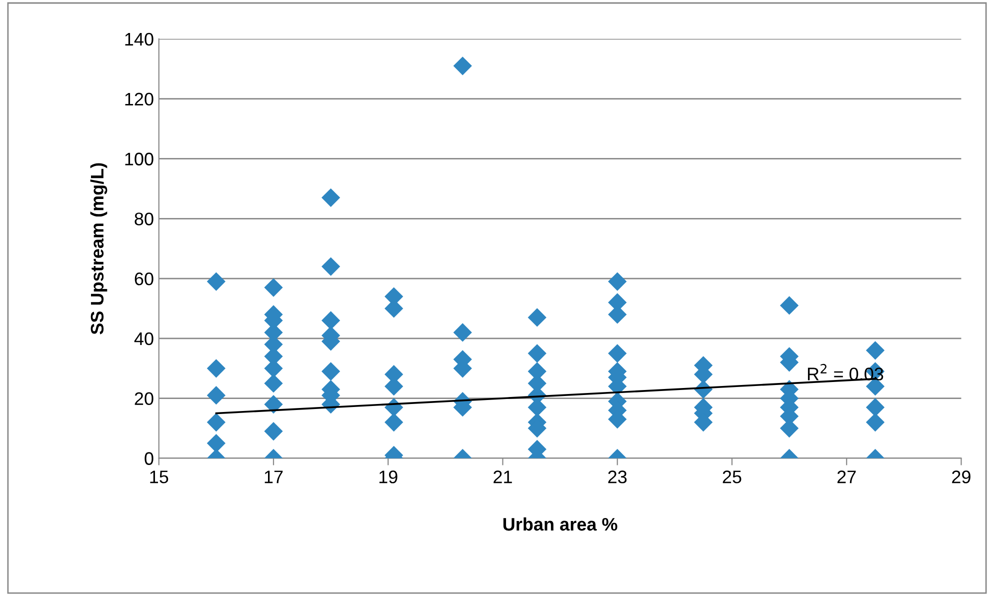  I want to click on y-tick-label: 120, so click(139, 99).